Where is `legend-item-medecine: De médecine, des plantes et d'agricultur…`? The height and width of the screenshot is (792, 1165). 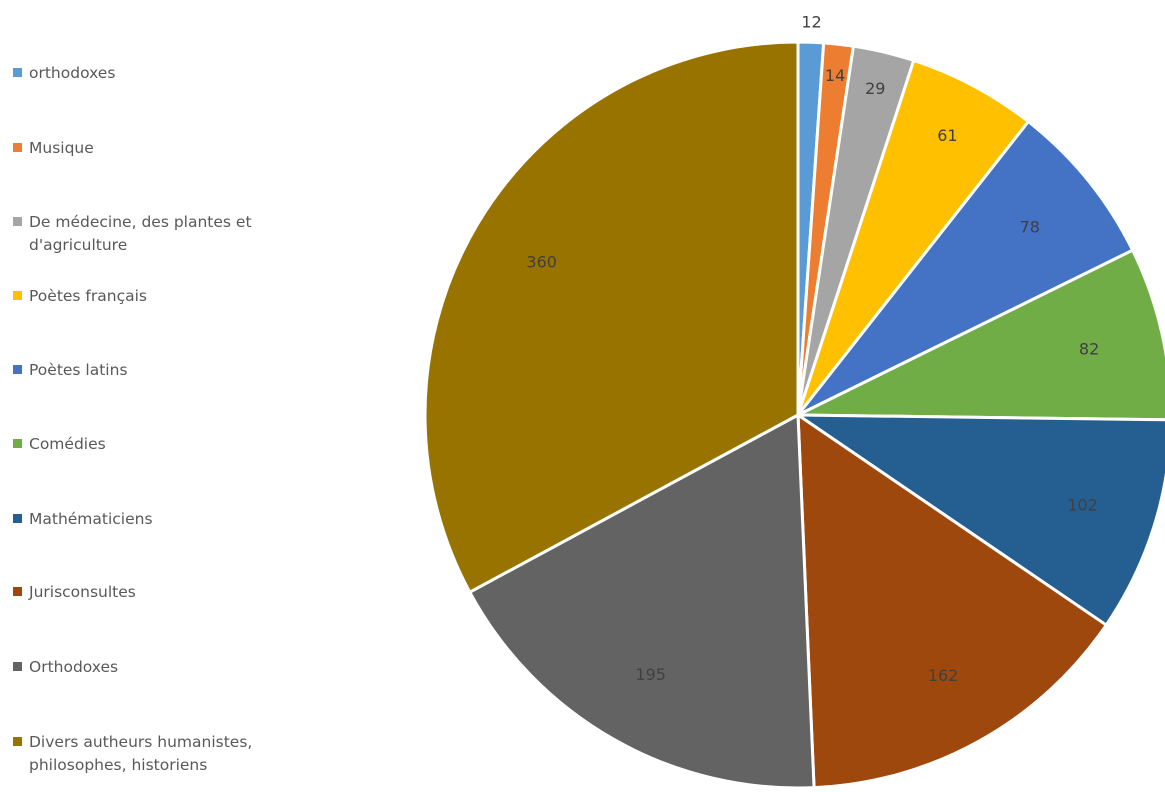
legend-item-medecine: De médecine, des plantes et d'agricultur… is located at coordinates (168, 234).